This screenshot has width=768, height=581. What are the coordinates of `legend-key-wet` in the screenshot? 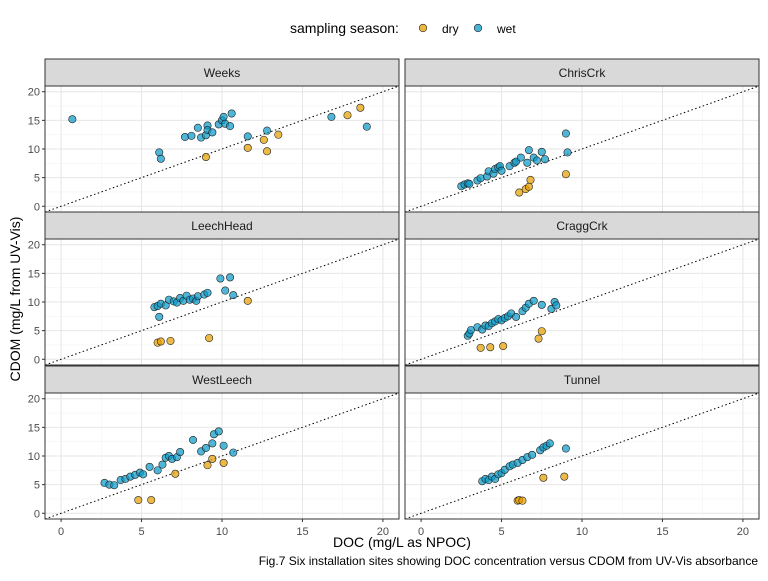 It's located at (478, 28).